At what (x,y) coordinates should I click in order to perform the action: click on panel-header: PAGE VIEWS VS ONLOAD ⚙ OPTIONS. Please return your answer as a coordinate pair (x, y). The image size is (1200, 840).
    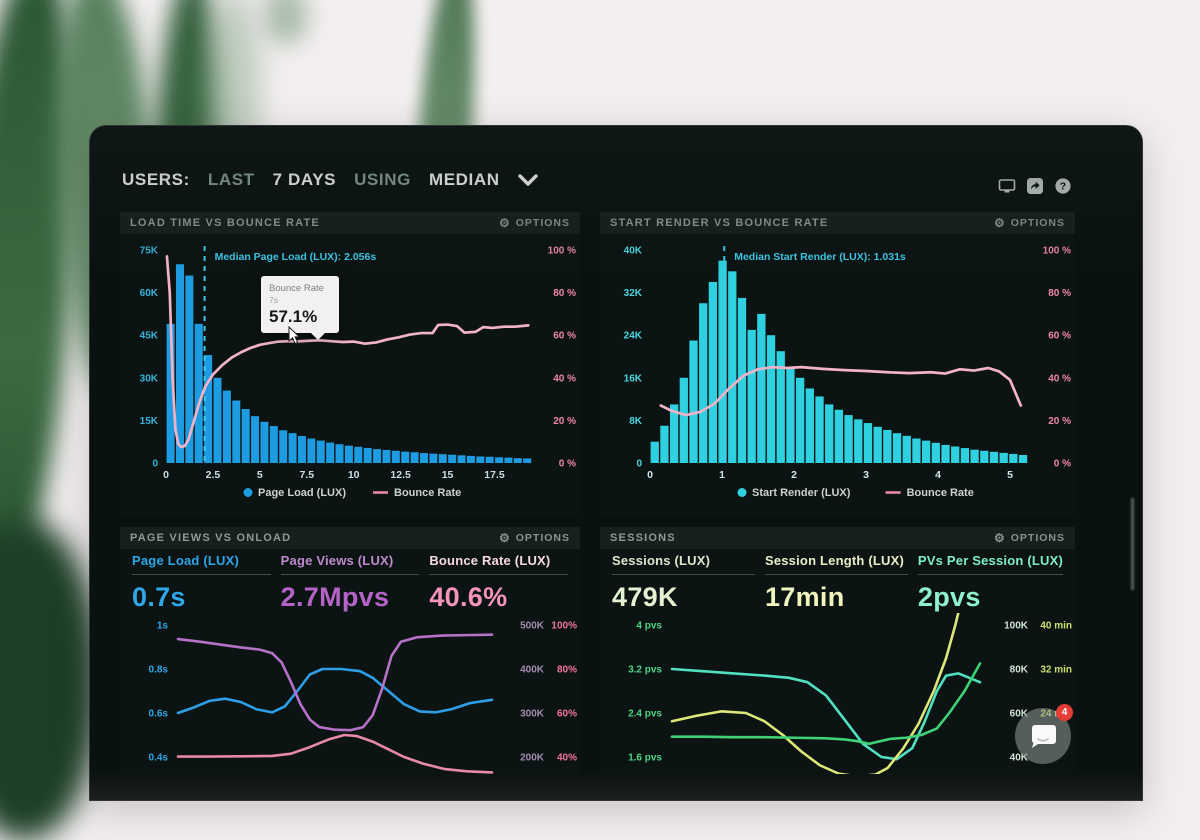
    Looking at the image, I should click on (350, 538).